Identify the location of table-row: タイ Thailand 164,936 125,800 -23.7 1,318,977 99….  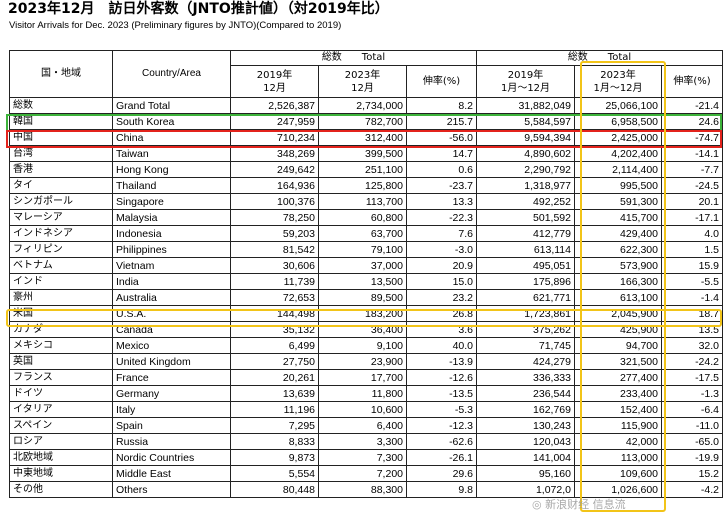
(366, 185).